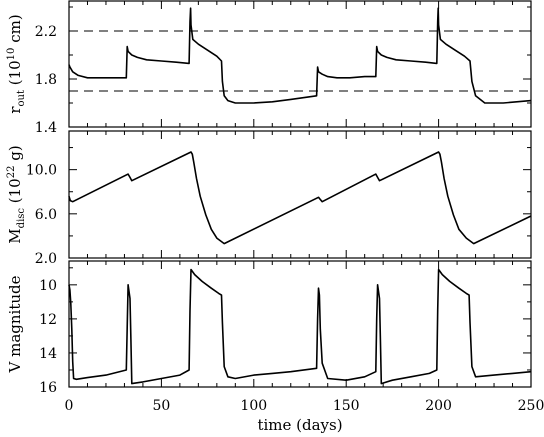 Image resolution: width=544 pixels, height=437 pixels. Describe the element at coordinates (299, 425) in the screenshot. I see `x-axis-title: time (days)` at that location.